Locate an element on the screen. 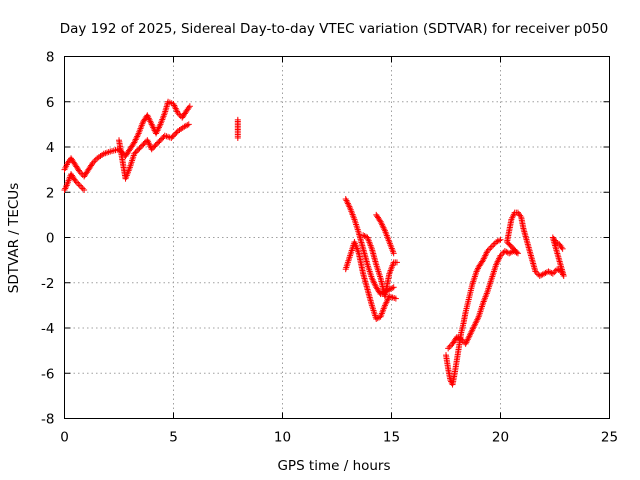 This screenshot has height=480, width=640. y-tick-label: -2 is located at coordinates (47, 284).